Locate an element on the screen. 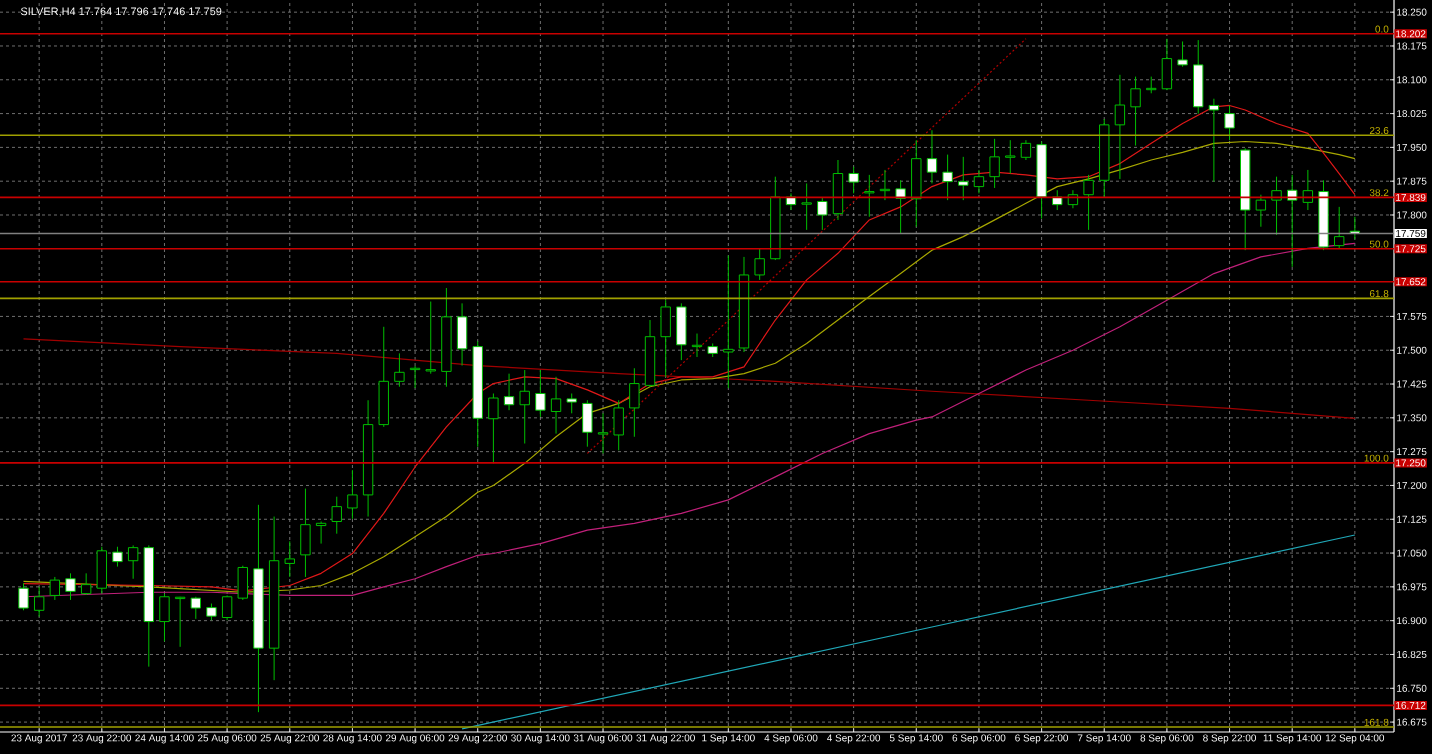  line-series is located at coordinates (689, 378).